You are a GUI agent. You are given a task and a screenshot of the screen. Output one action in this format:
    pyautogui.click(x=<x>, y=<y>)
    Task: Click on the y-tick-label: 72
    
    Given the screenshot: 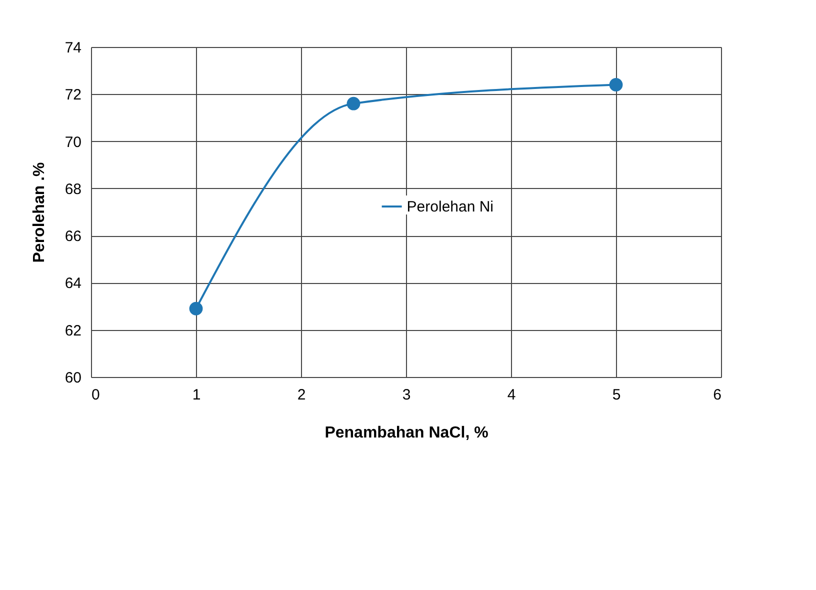 What is the action you would take?
    pyautogui.click(x=73, y=95)
    